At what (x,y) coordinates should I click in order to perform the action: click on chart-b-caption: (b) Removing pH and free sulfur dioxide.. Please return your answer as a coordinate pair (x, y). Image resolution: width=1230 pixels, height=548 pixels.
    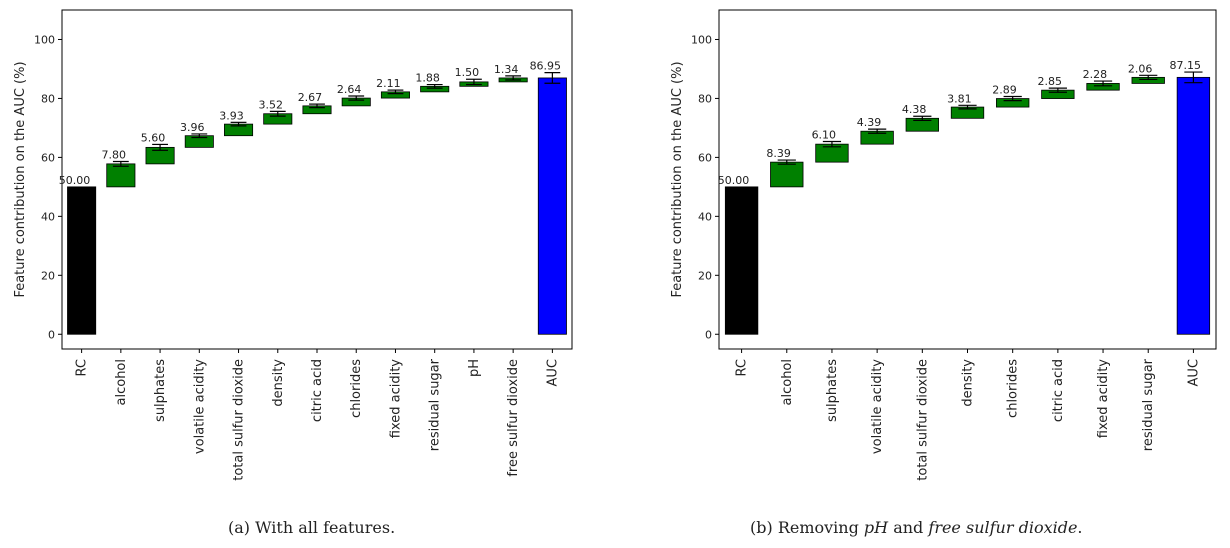
    Looking at the image, I should click on (916, 527).